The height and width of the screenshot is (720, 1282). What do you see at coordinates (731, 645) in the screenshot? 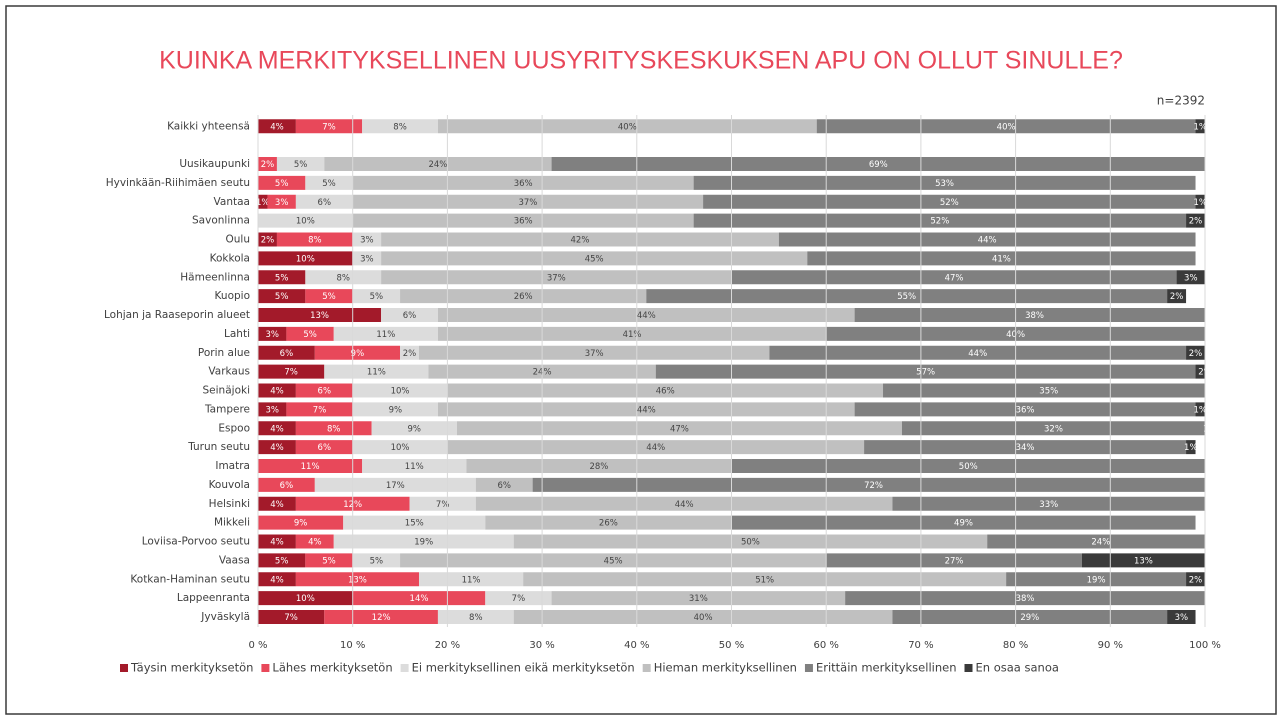
I see `x-tick-label: 50 %` at bounding box center [731, 645].